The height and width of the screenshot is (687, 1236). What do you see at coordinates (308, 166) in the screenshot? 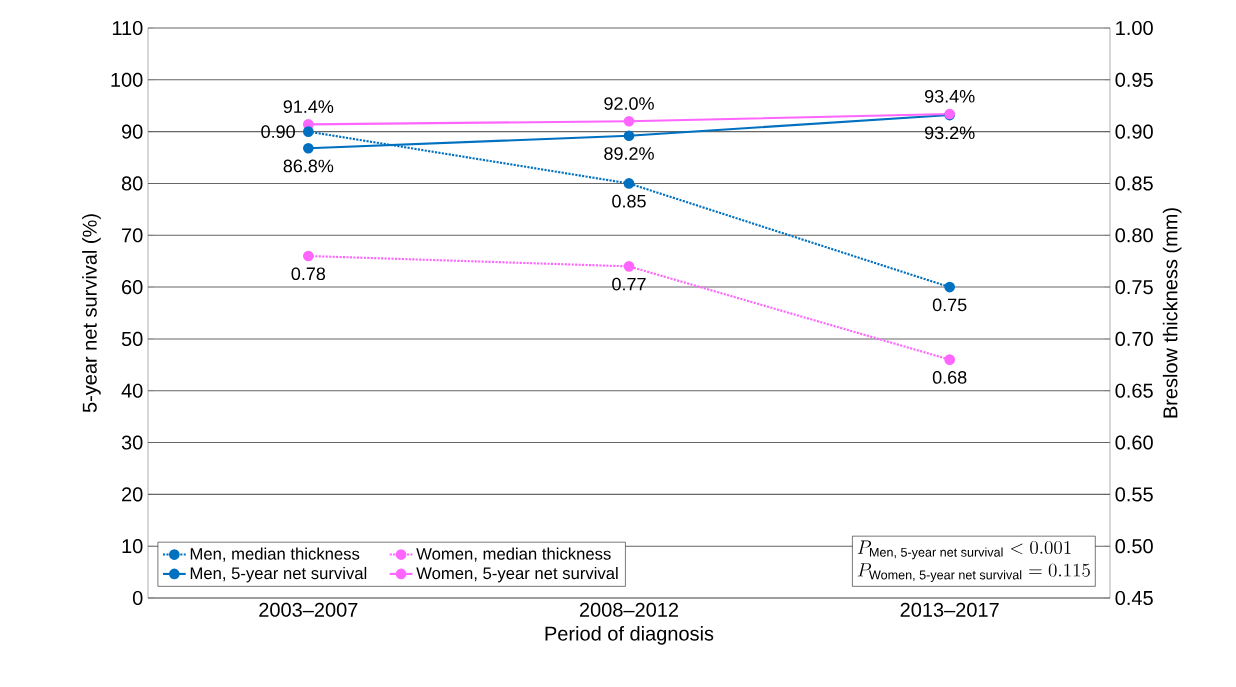
I see `data-label: 86.8%` at bounding box center [308, 166].